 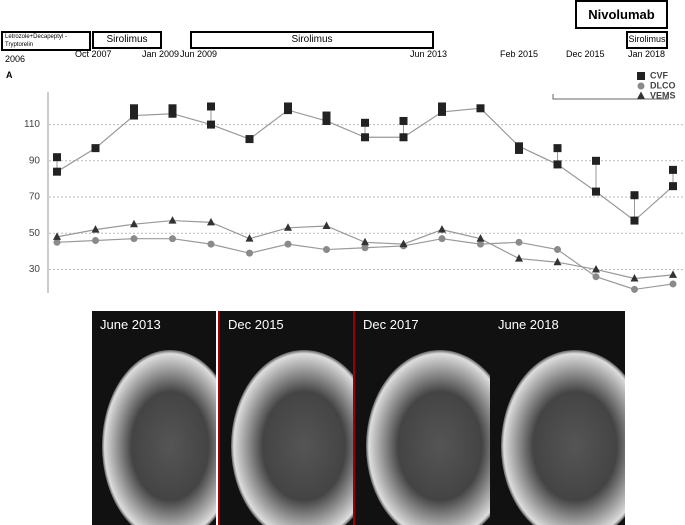 I want to click on bracket, so click(x=610, y=97).